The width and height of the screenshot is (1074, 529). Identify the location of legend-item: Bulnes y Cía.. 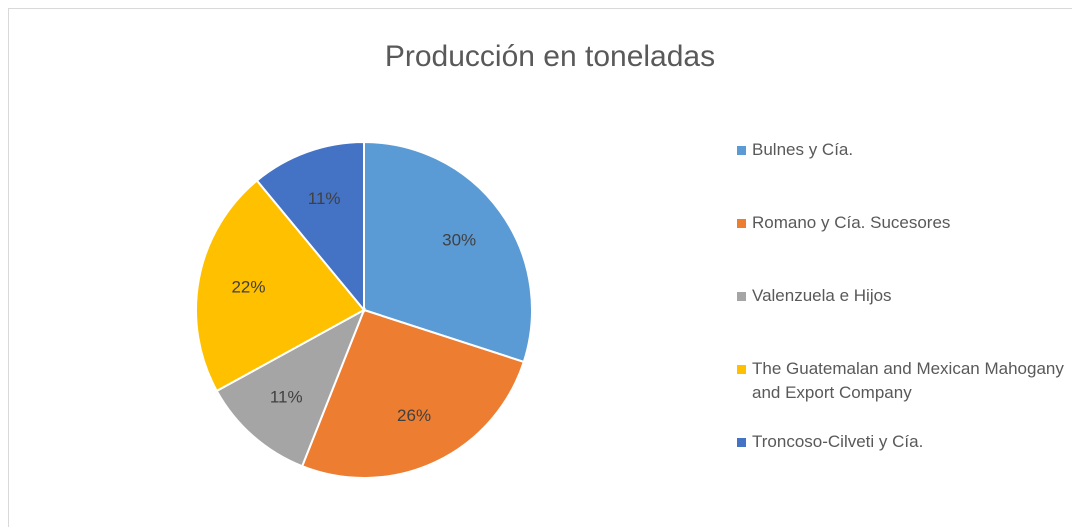
(902, 150).